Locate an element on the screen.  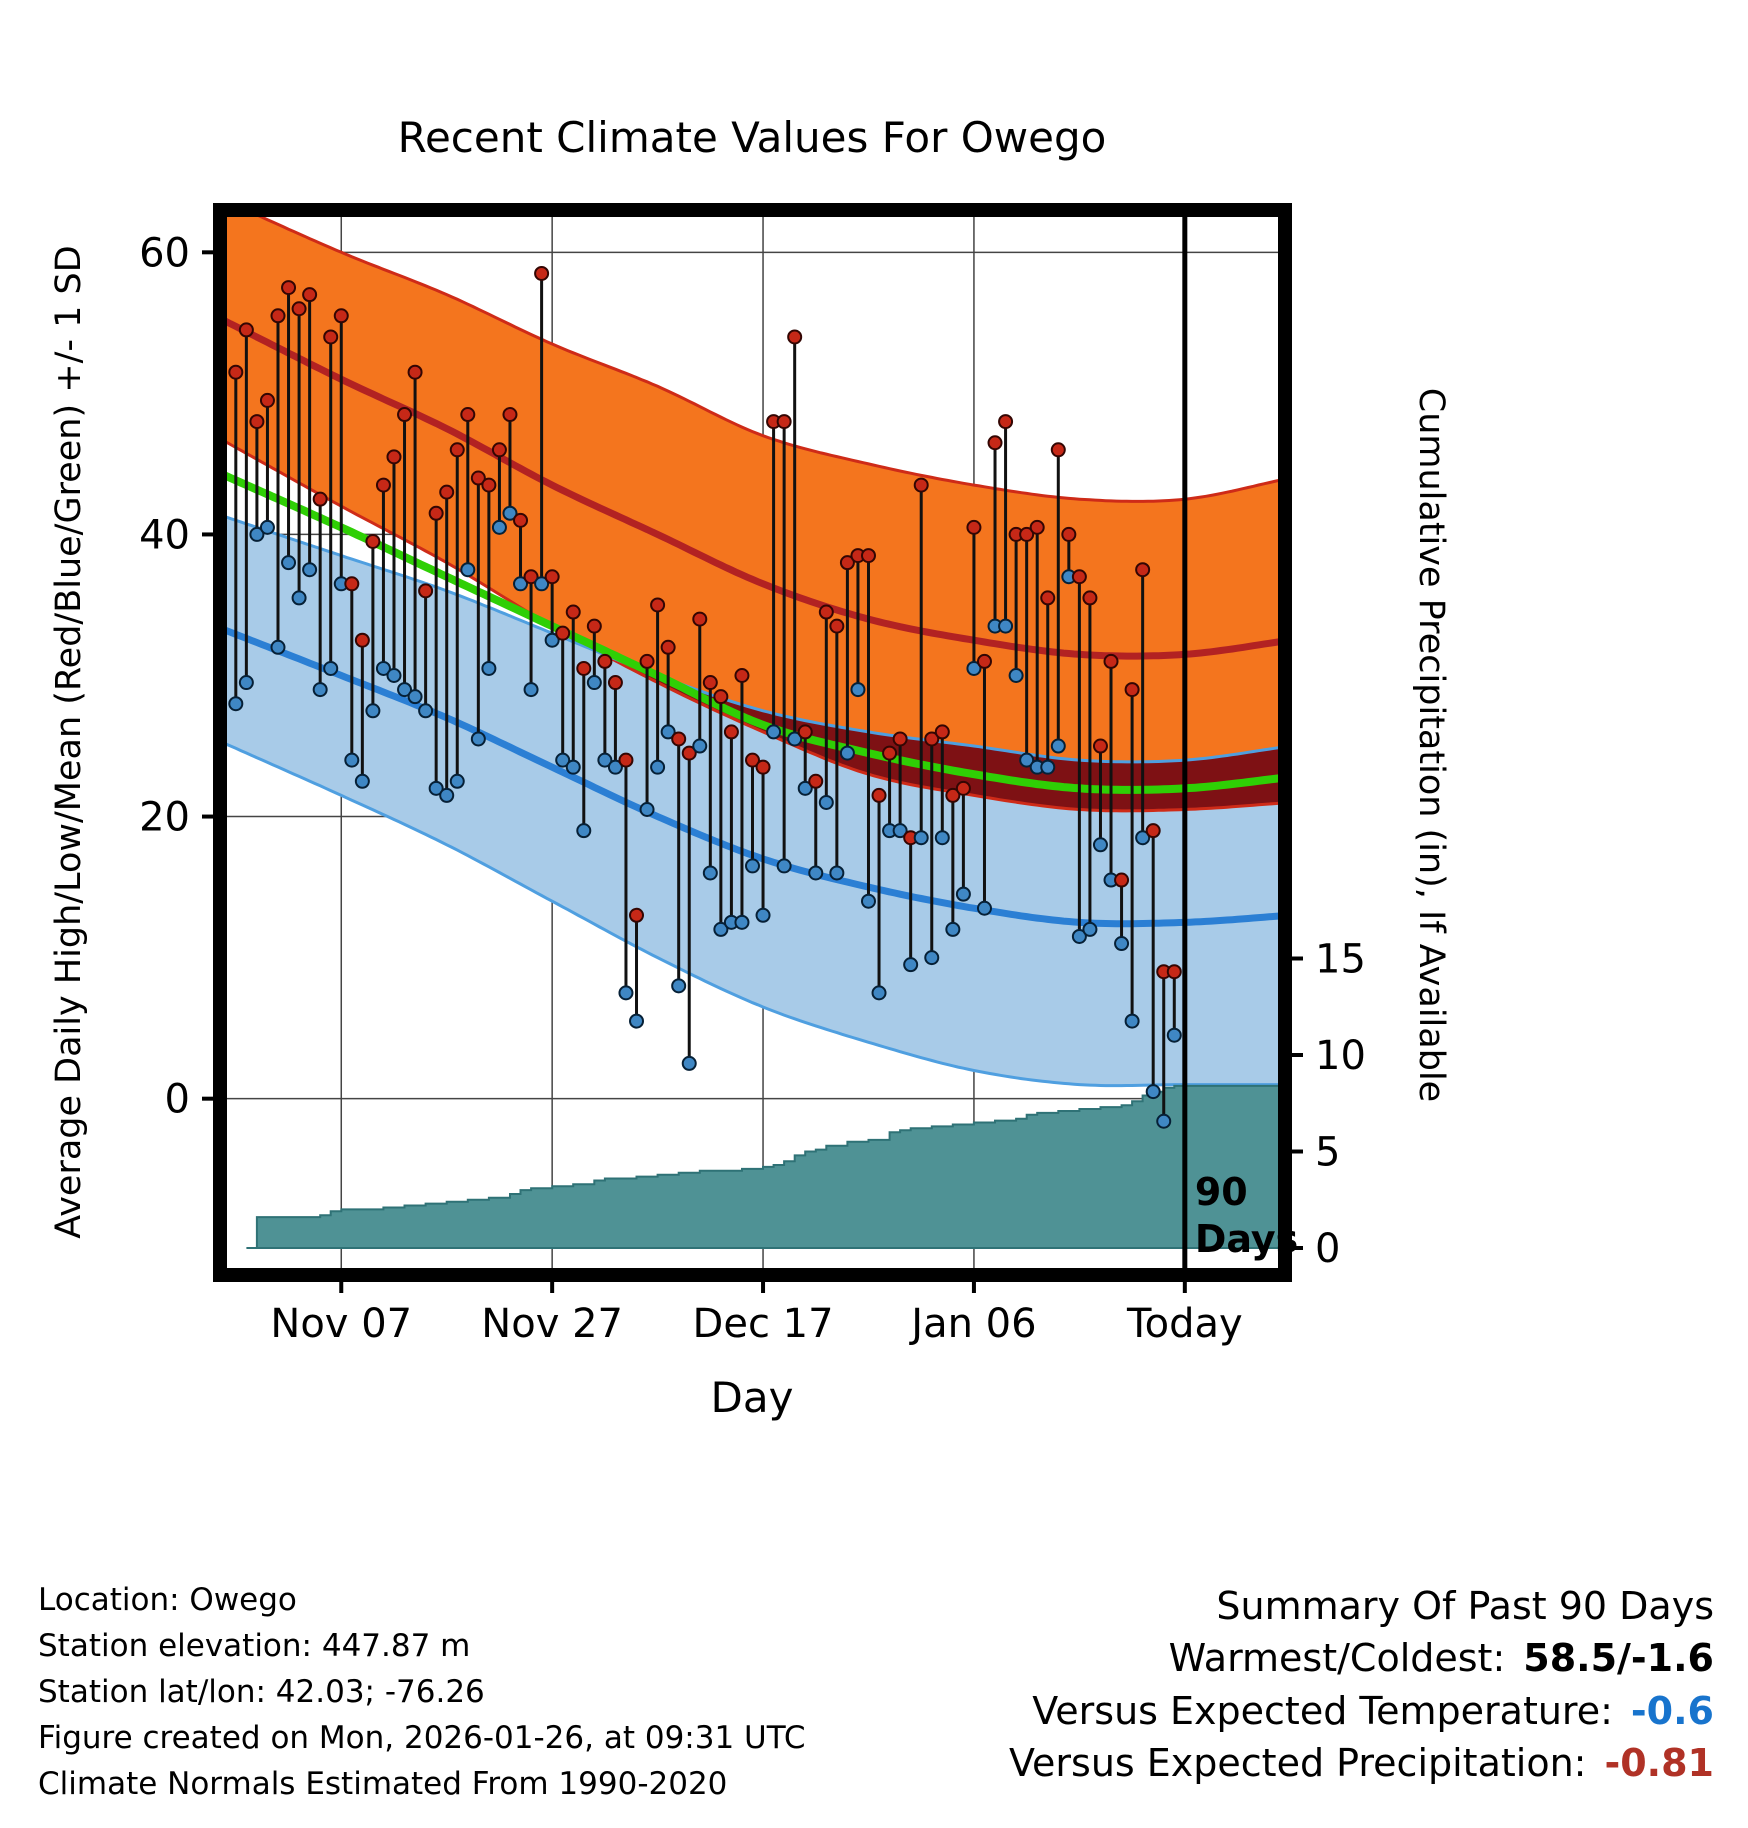
precip-area is located at coordinates (765, 1166).